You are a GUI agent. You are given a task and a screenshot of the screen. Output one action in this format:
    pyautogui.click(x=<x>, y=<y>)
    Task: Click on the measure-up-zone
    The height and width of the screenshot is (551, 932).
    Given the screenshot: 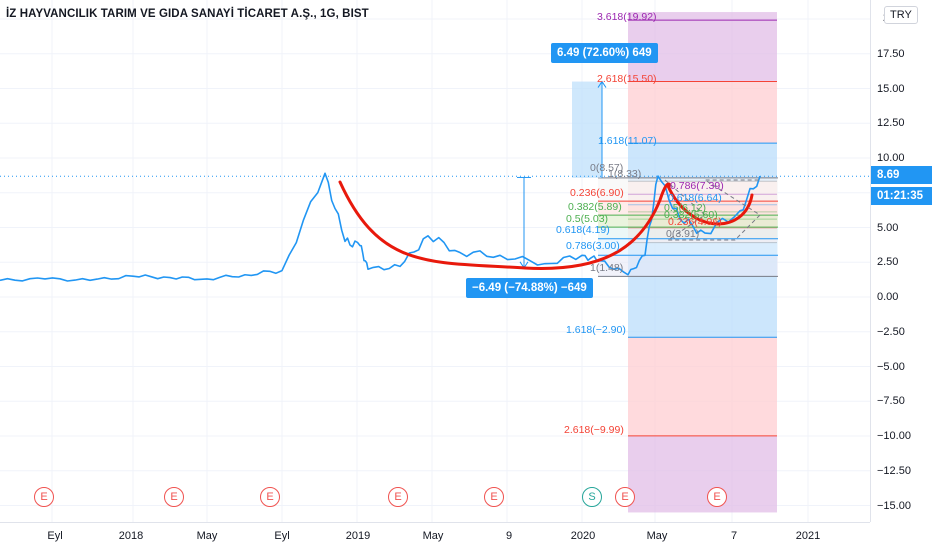 What is the action you would take?
    pyautogui.click(x=587, y=129)
    